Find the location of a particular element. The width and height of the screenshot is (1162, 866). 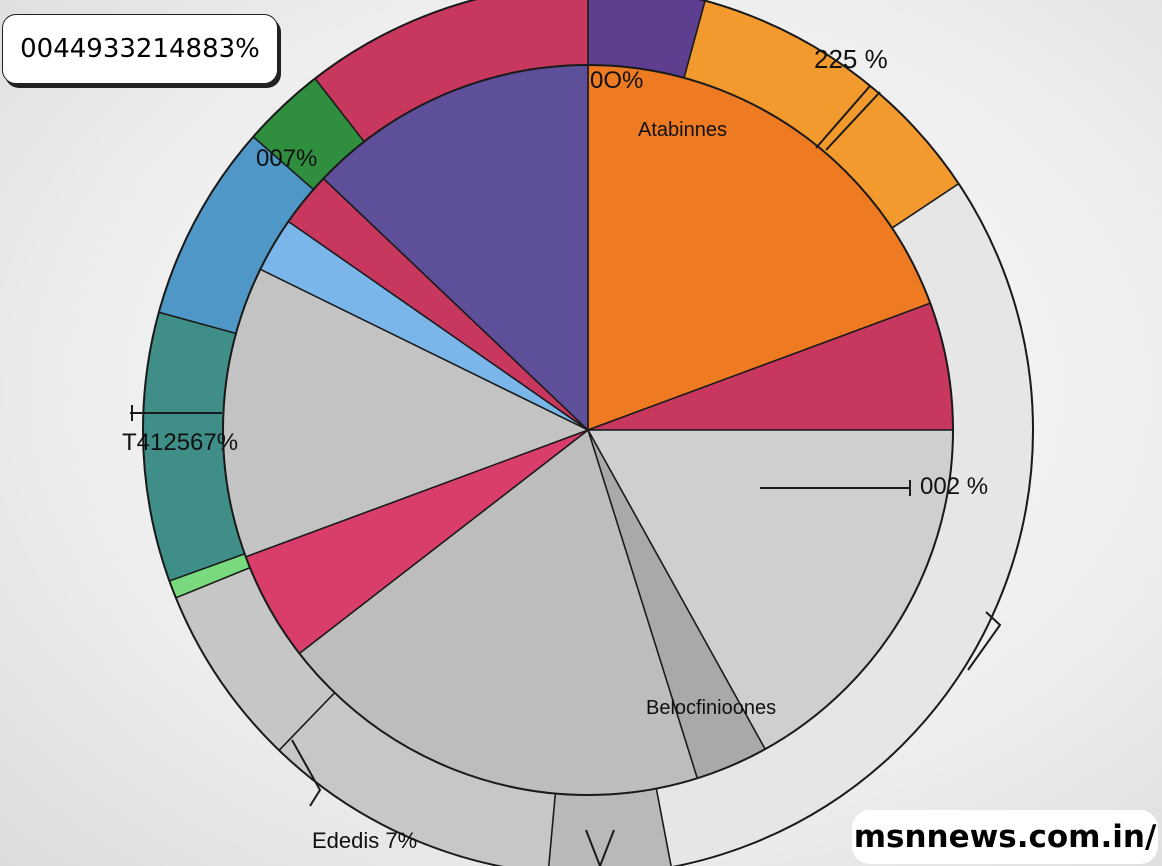

label-orange-name: Atabinnes is located at coordinates (682, 130).